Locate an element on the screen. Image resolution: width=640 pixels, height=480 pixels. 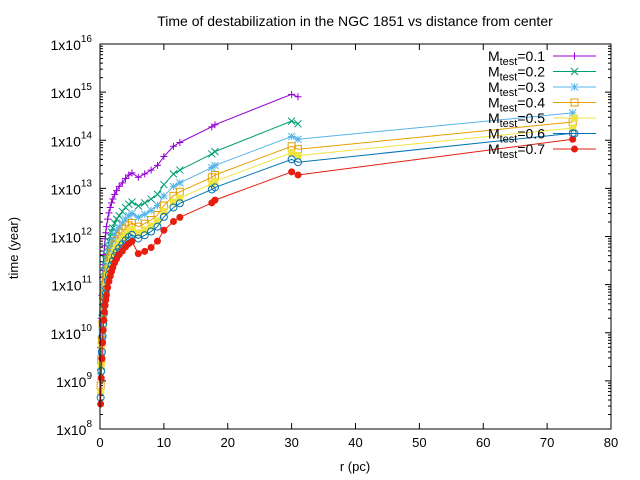
y-tick-label: 1x10⁸ is located at coordinates (74, 428).